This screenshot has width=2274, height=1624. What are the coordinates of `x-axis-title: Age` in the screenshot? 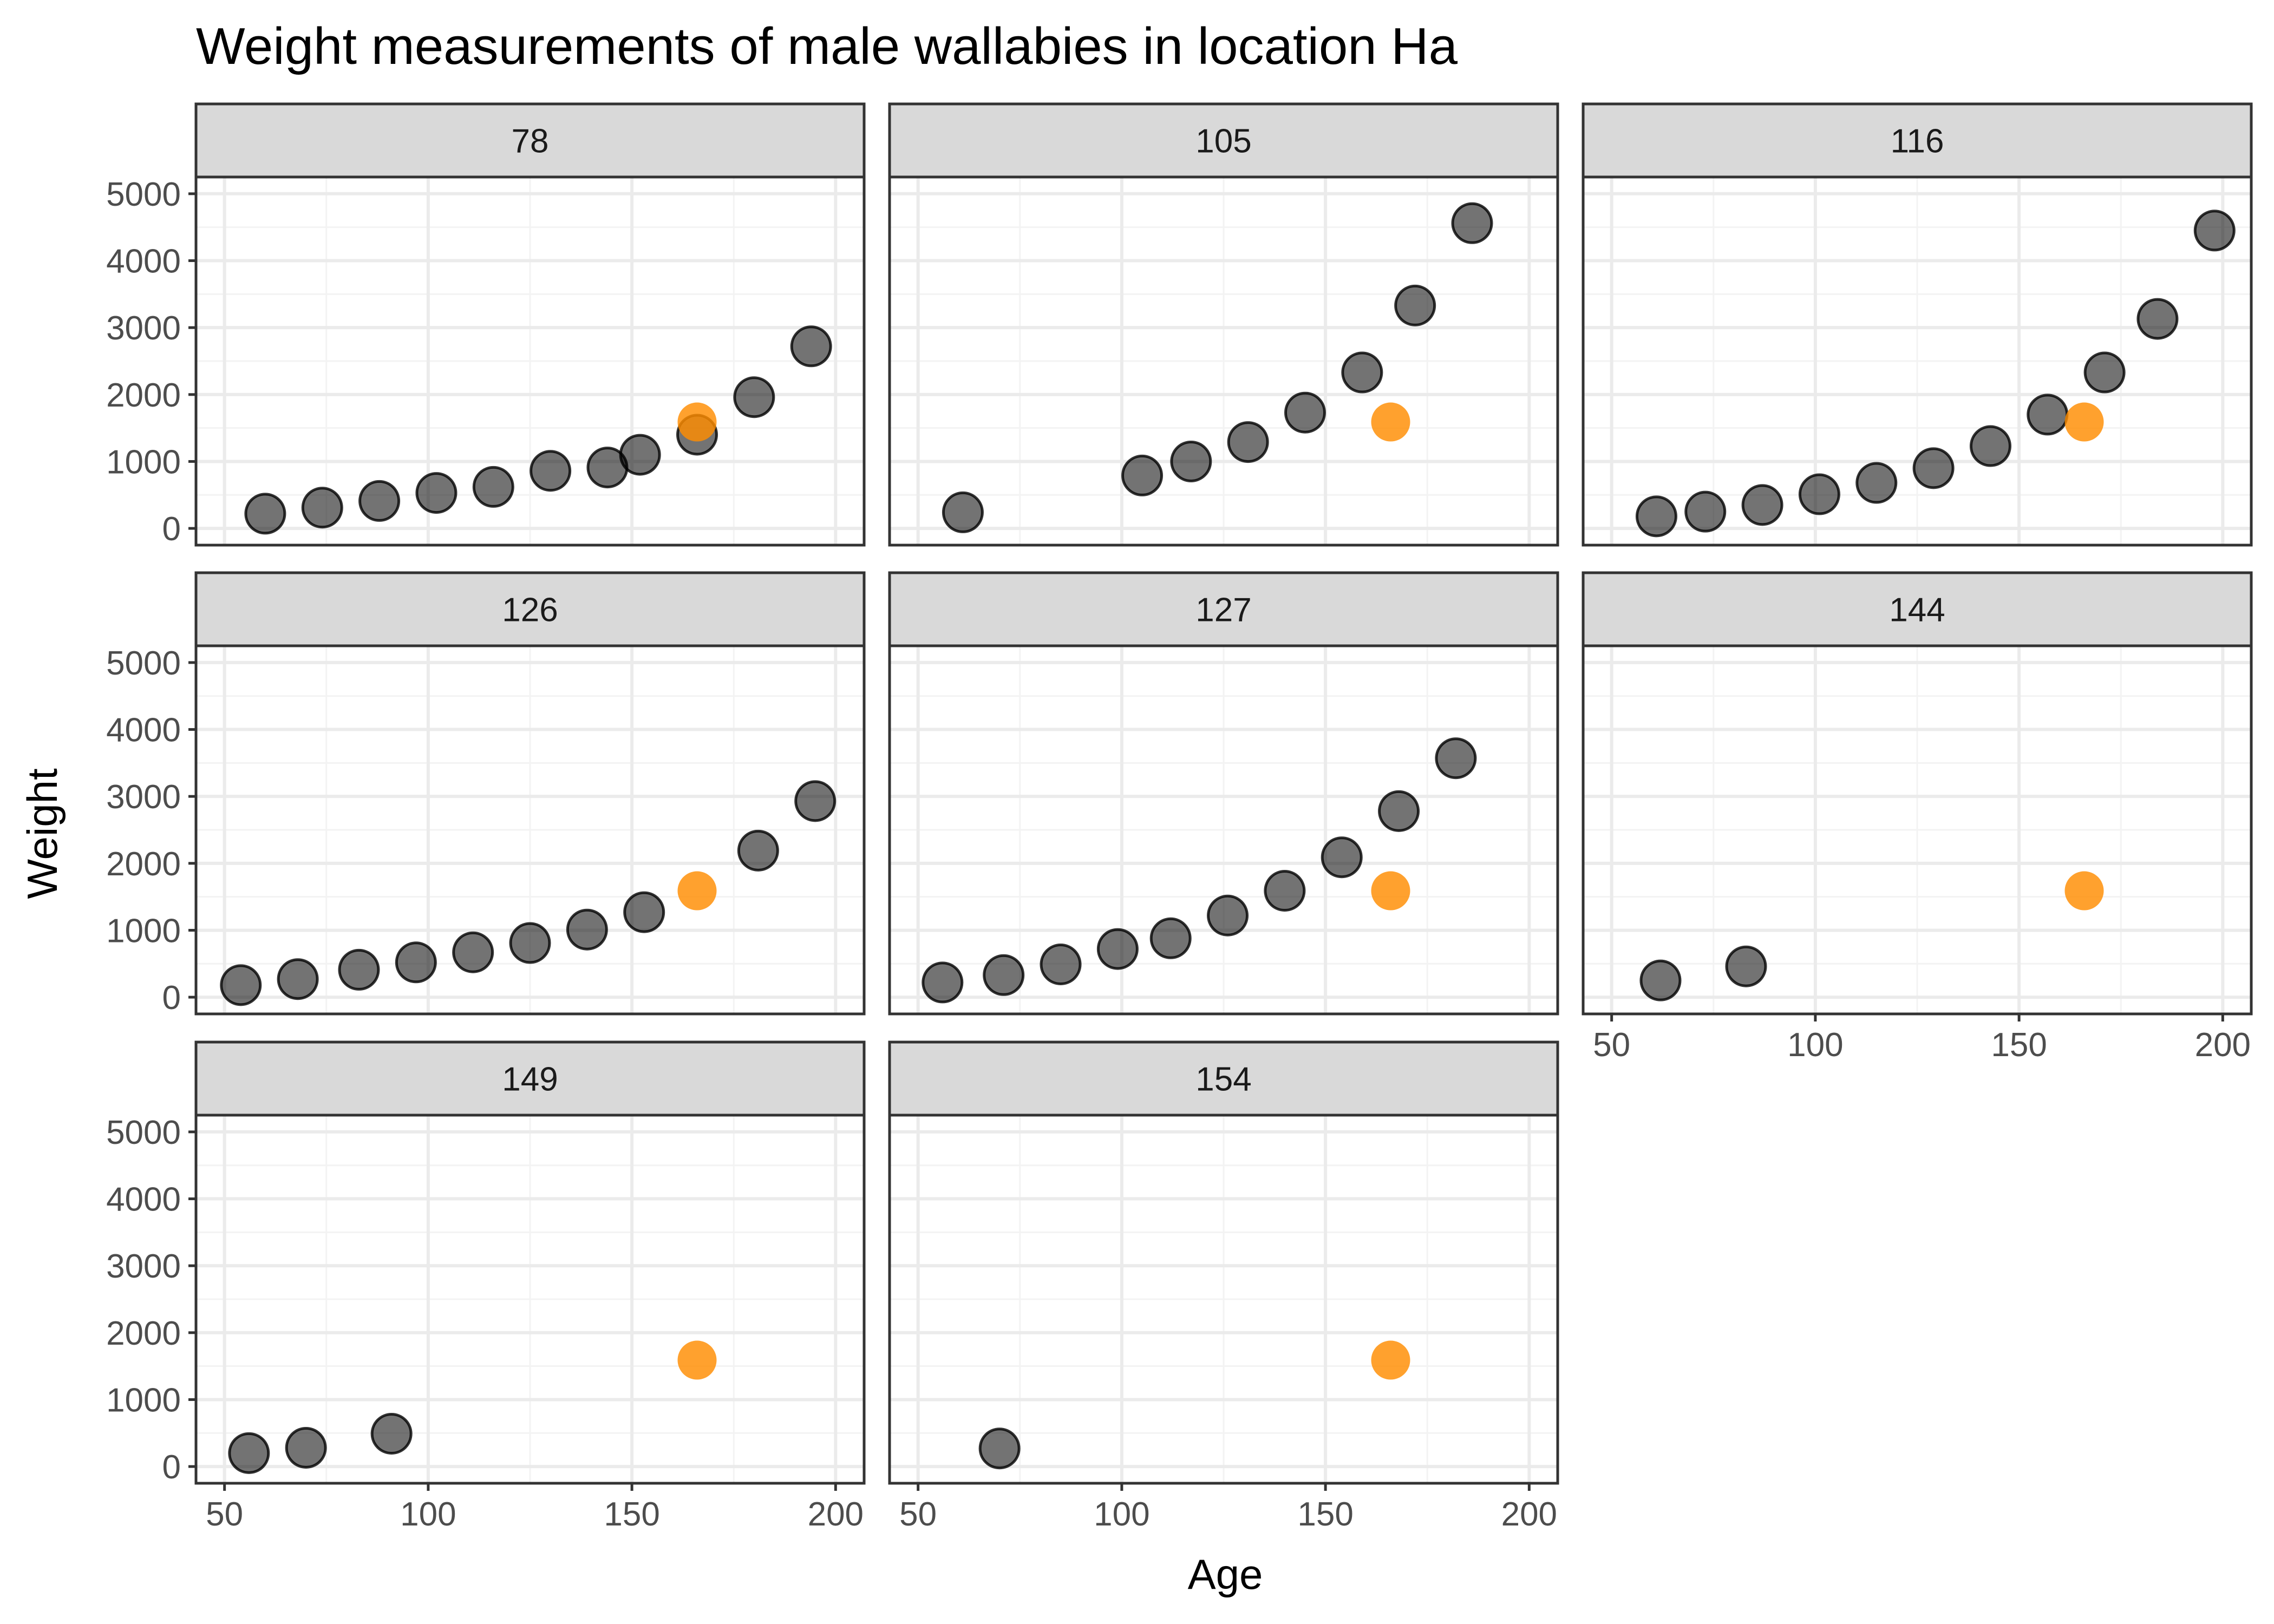 It's located at (1225, 1574).